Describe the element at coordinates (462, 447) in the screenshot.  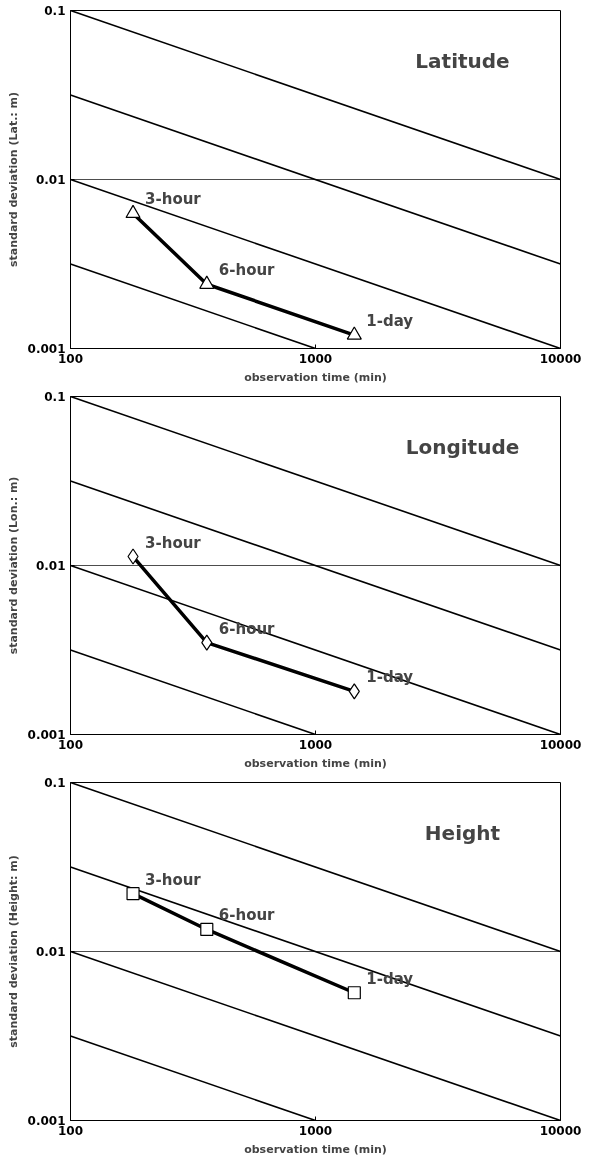
I see `text: Longitude` at that location.